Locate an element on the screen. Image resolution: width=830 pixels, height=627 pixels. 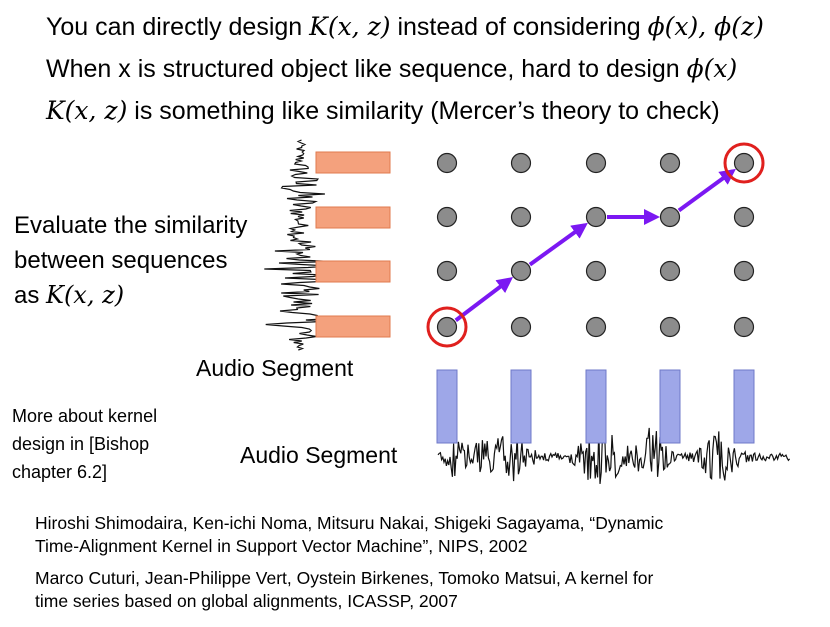
audio-segment-label-bottom: Audio Segment is located at coordinates (319, 455).